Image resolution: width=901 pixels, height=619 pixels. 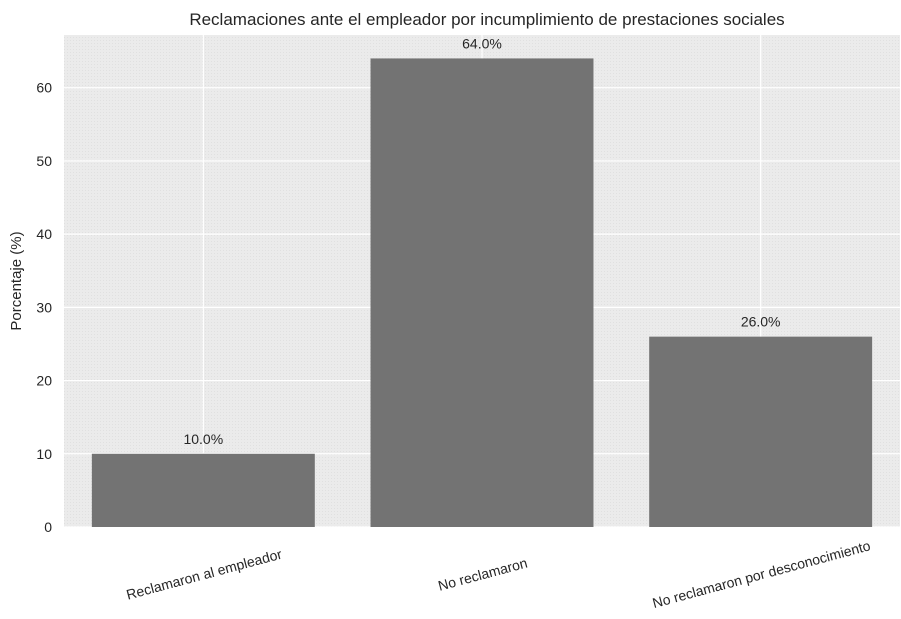 What do you see at coordinates (44, 381) in the screenshot?
I see `y-tick-label: 20` at bounding box center [44, 381].